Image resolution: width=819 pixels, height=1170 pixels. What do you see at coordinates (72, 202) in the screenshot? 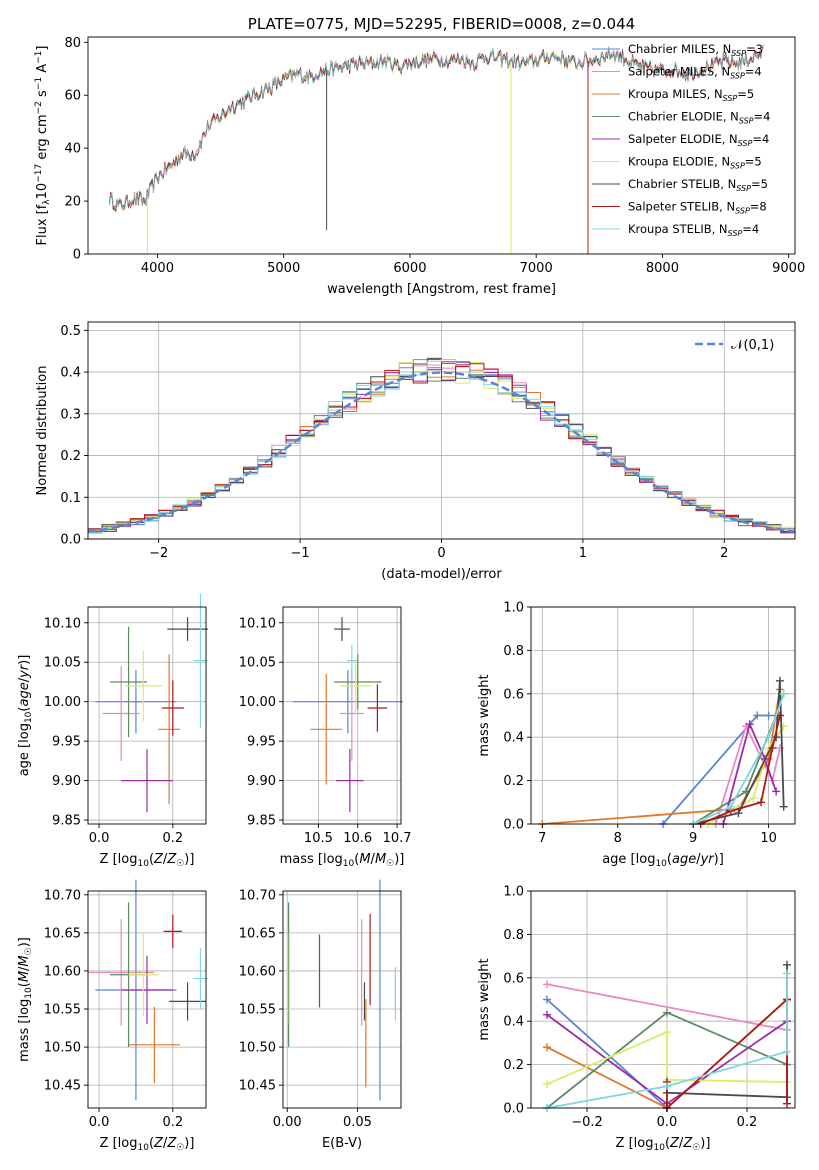
I see `y-tick-label: 20` at bounding box center [72, 202].